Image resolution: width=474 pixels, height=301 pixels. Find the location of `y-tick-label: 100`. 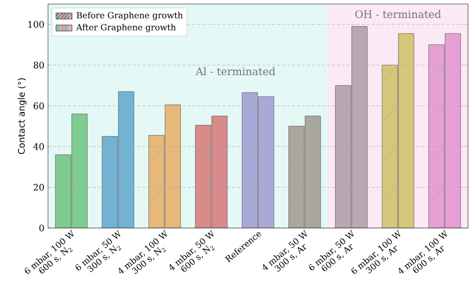

y-tick-label: 100 is located at coordinates (36, 24).